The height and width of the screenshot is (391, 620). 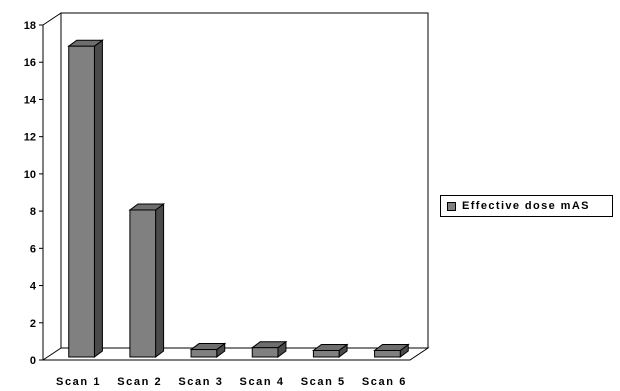 What do you see at coordinates (451, 206) in the screenshot?
I see `legend-swatch` at bounding box center [451, 206].